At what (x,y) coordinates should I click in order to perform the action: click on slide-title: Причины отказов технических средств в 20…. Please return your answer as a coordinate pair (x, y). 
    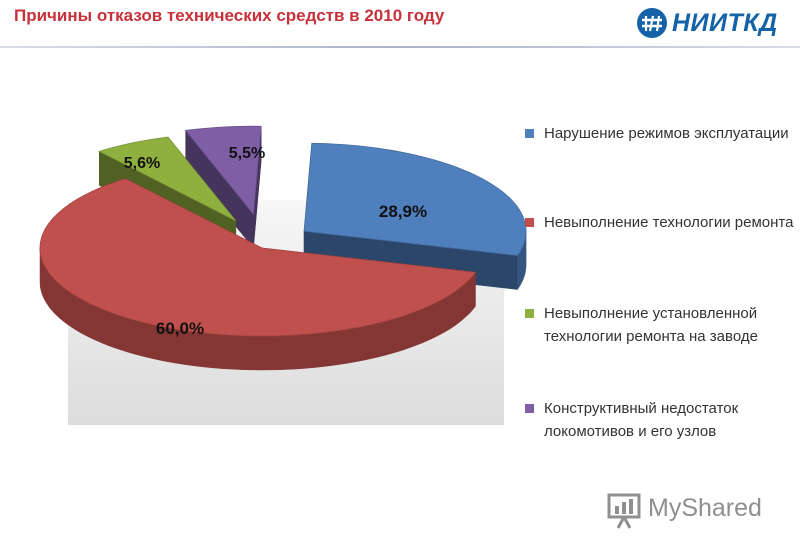
    Looking at the image, I should click on (229, 15).